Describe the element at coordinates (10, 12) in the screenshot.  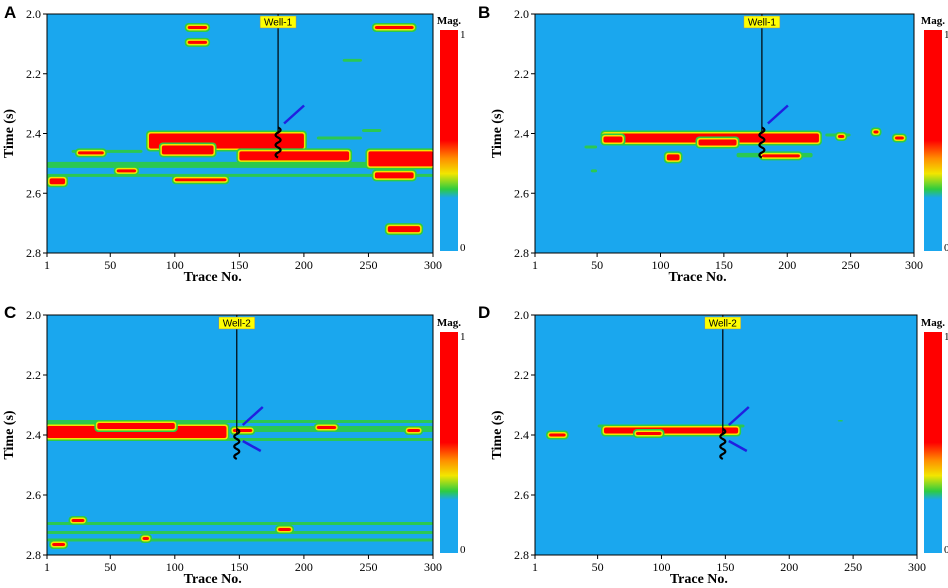
I see `panel-letter: A` at that location.